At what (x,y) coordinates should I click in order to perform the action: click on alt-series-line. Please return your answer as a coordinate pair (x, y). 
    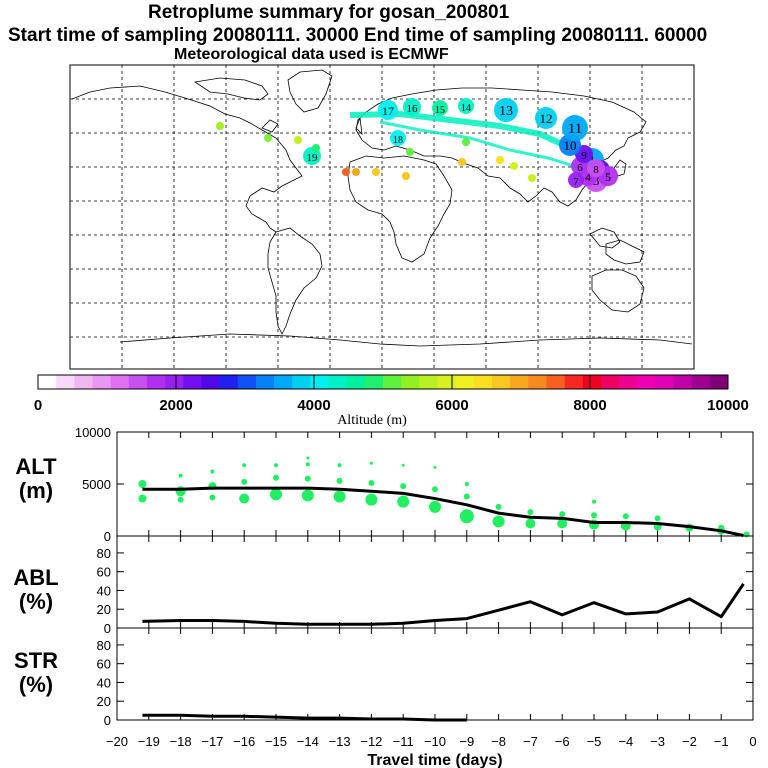
    Looking at the image, I should click on (443, 511).